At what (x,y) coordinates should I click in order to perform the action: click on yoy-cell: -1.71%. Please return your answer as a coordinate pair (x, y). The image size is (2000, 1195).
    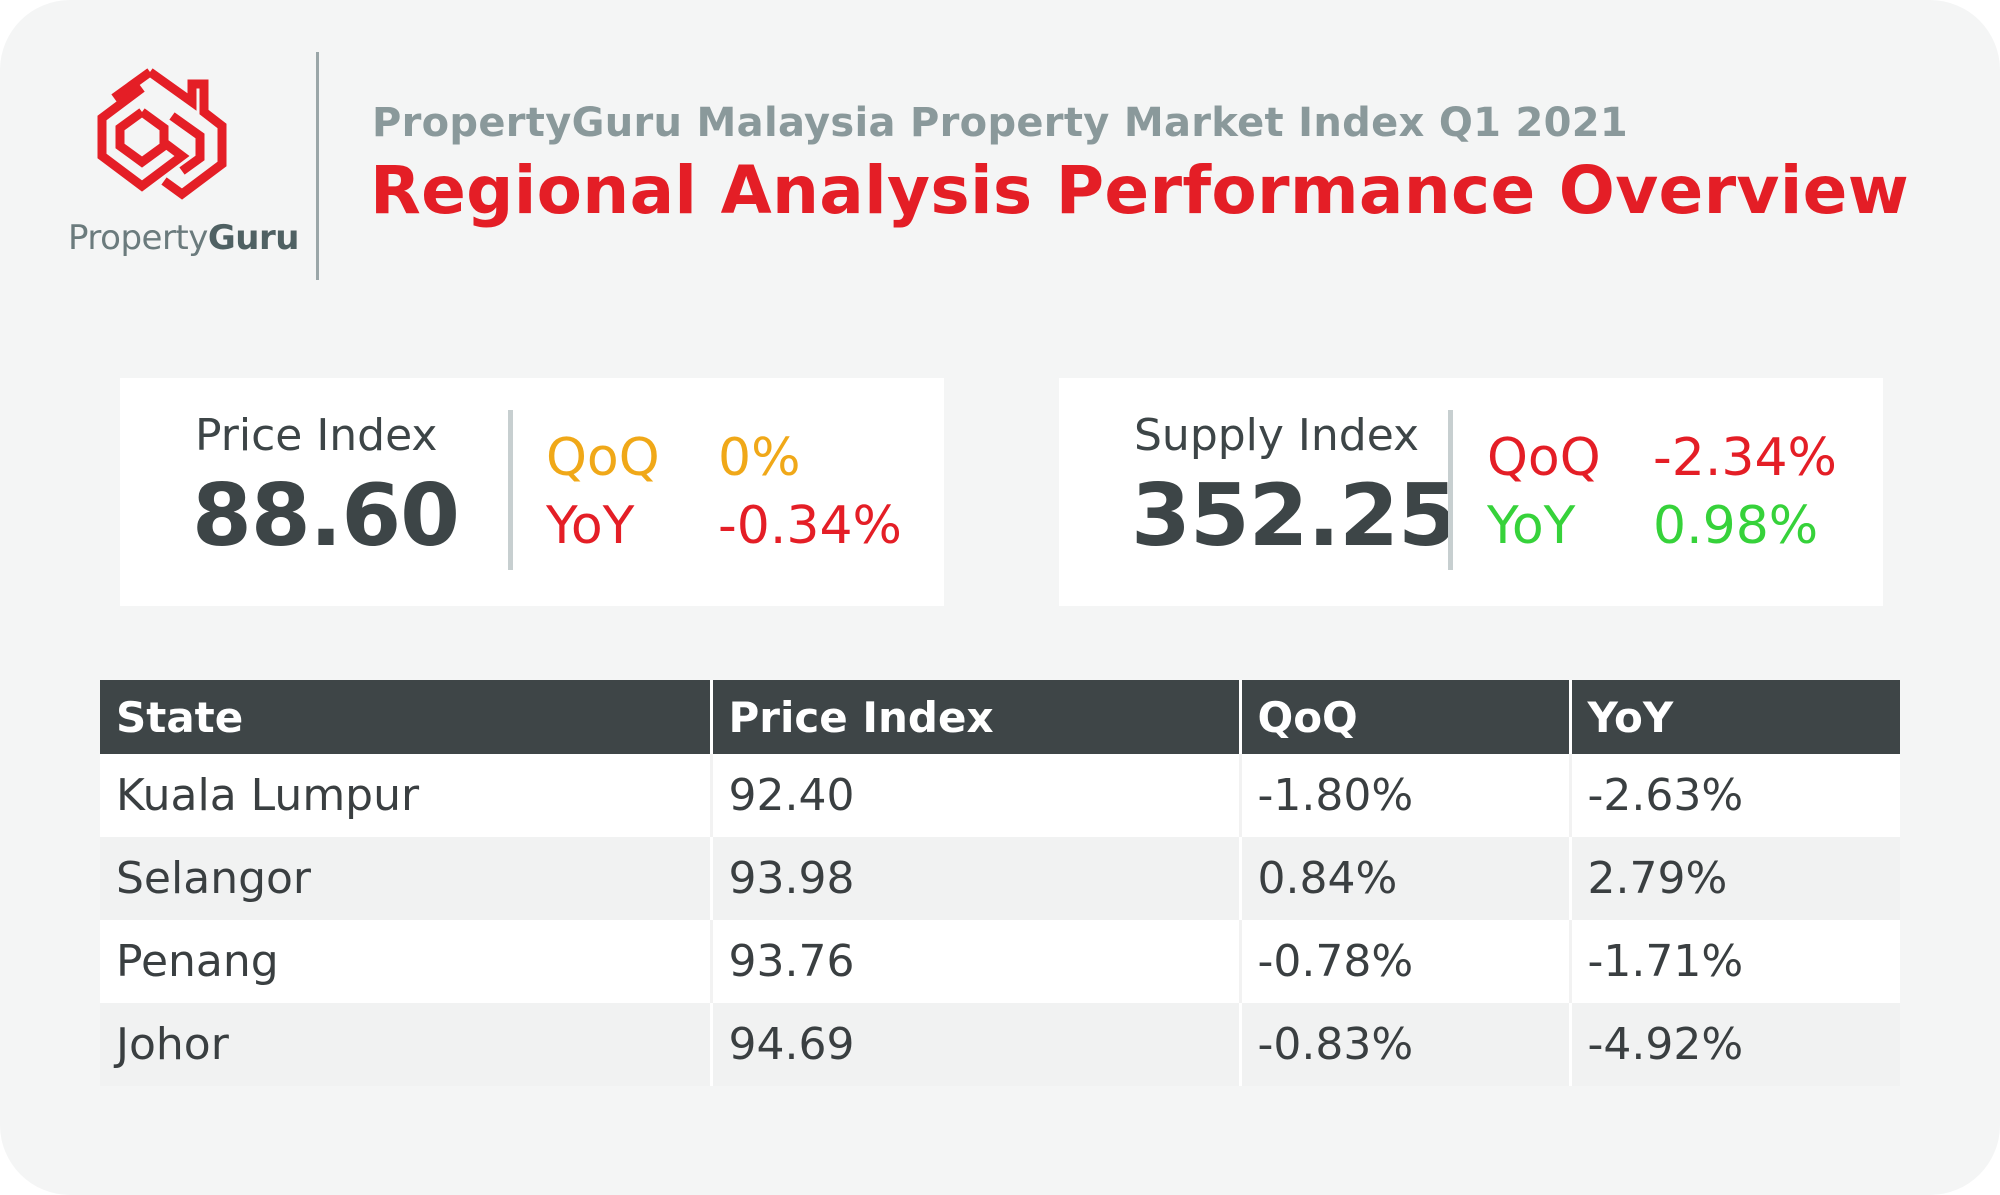
    Looking at the image, I should click on (1734, 961).